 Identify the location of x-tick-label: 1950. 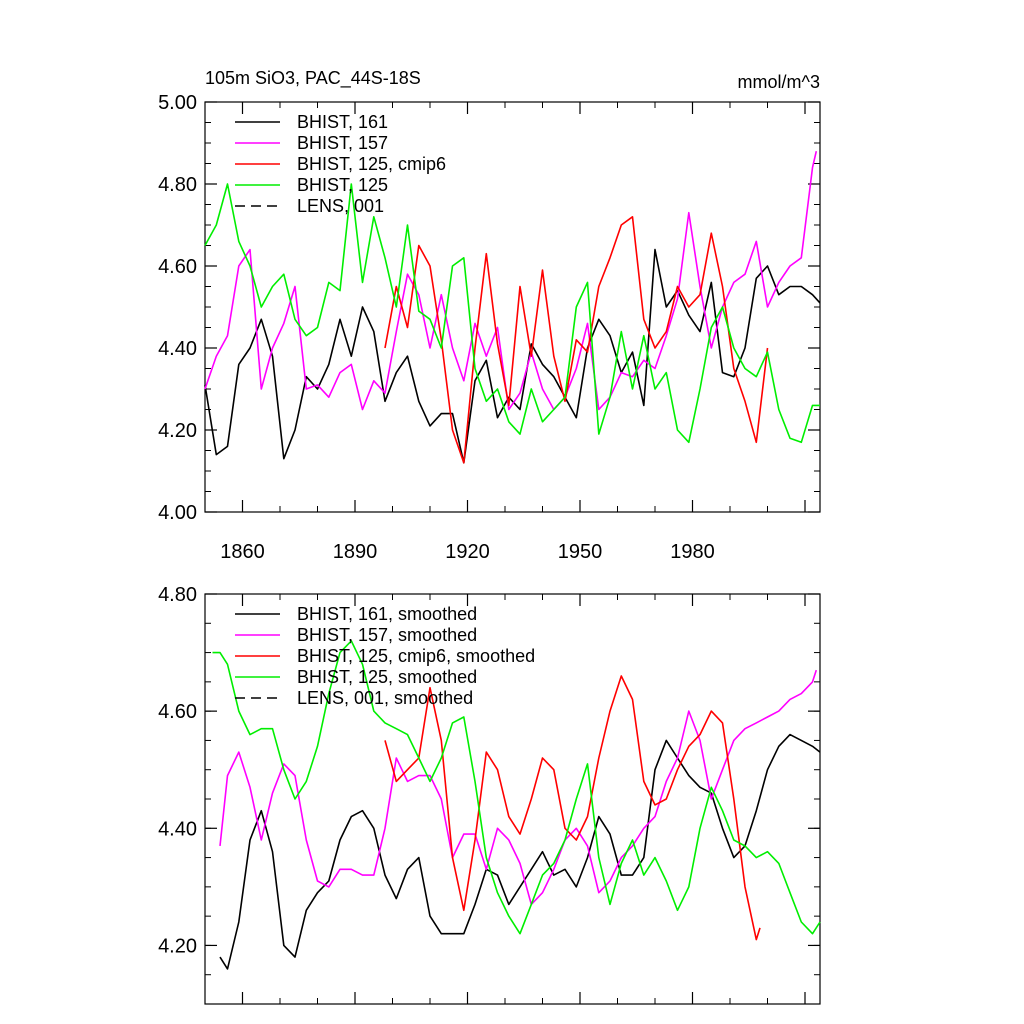
(580, 552).